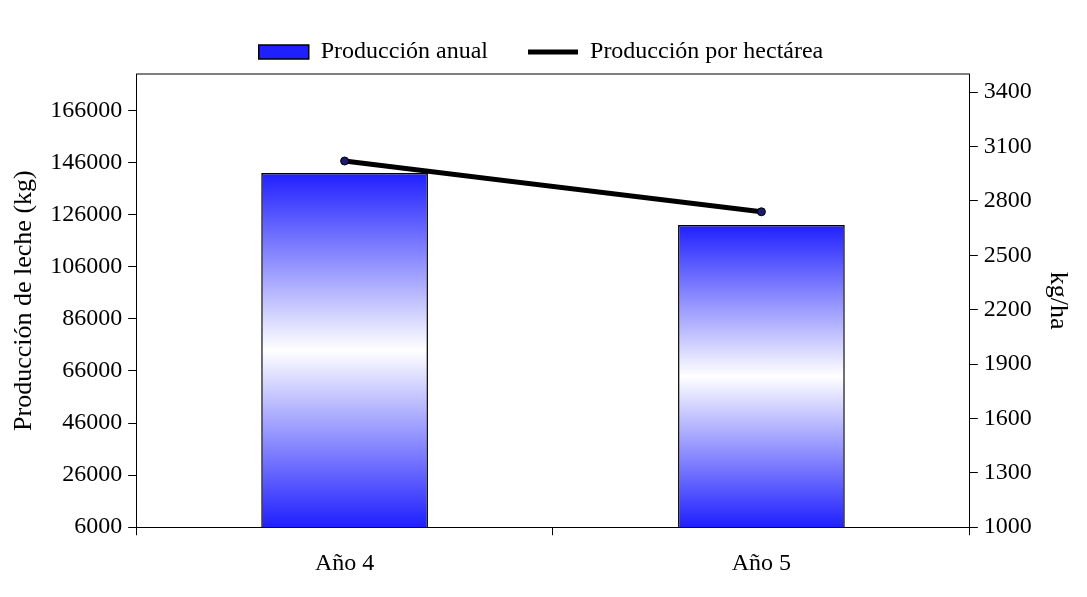 This screenshot has height=597, width=1087. I want to click on y-tick-label: 126000, so click(86, 212).